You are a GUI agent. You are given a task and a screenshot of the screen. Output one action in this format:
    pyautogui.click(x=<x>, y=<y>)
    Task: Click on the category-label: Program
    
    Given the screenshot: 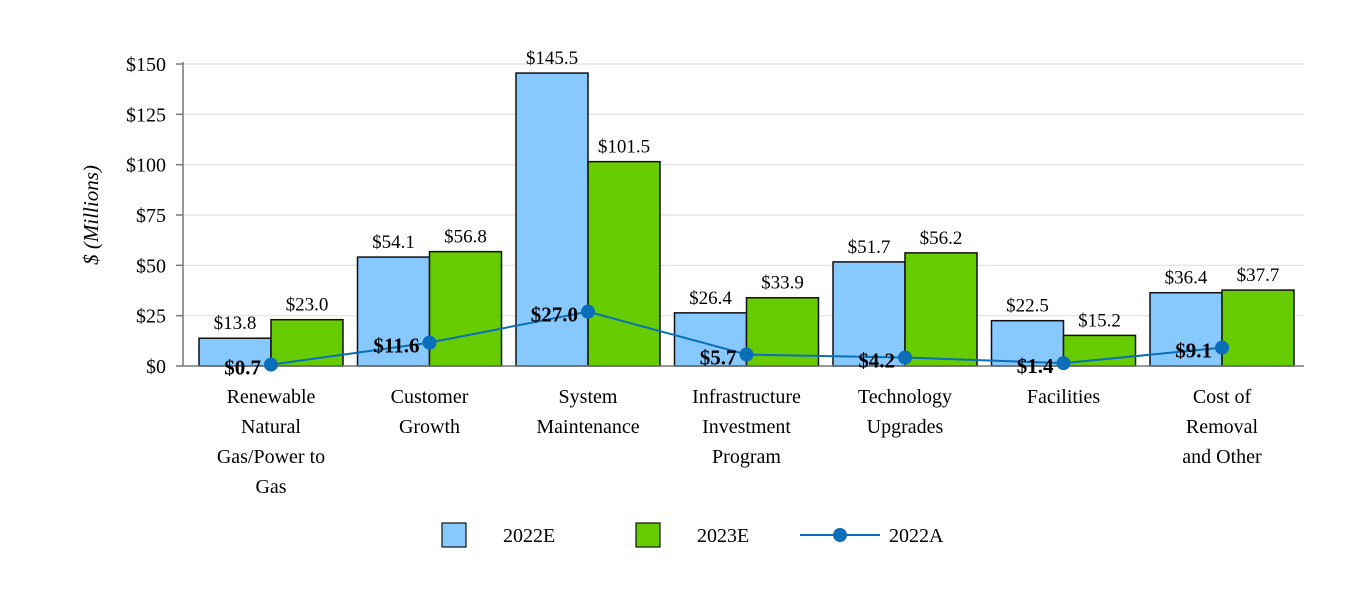 What is the action you would take?
    pyautogui.click(x=746, y=457)
    